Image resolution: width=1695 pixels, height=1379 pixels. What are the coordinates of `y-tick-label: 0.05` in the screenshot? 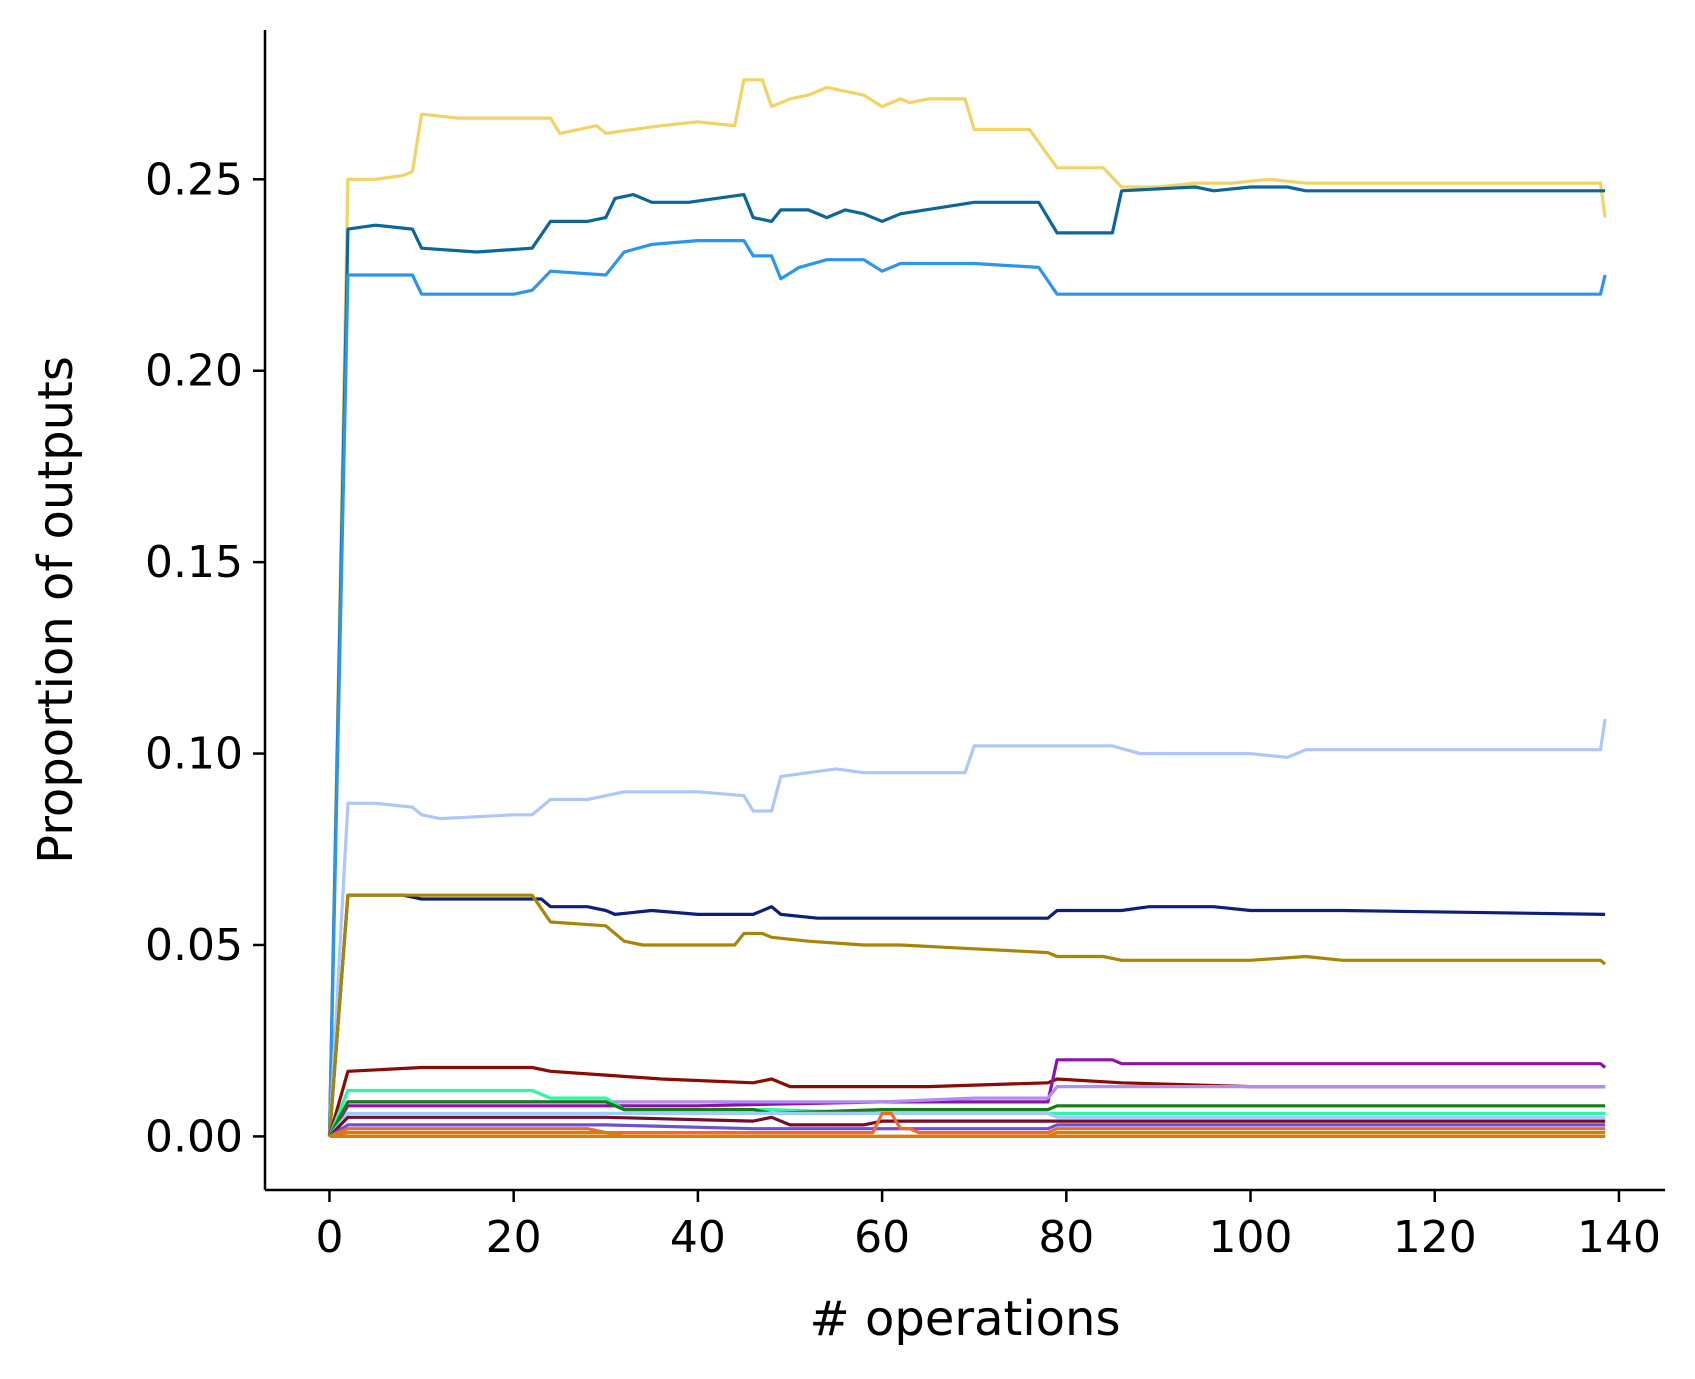 It's located at (194, 945).